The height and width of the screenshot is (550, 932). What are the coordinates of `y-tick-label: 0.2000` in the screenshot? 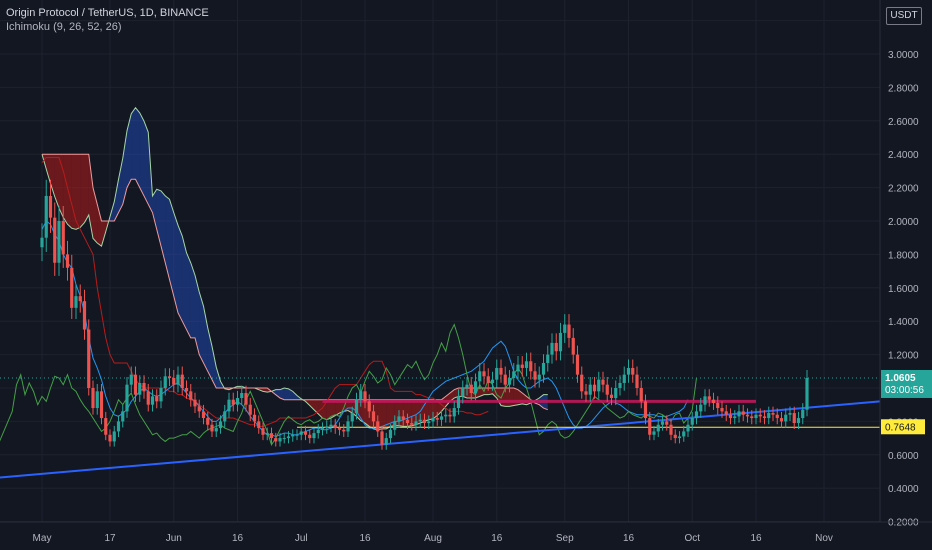 It's located at (903, 523).